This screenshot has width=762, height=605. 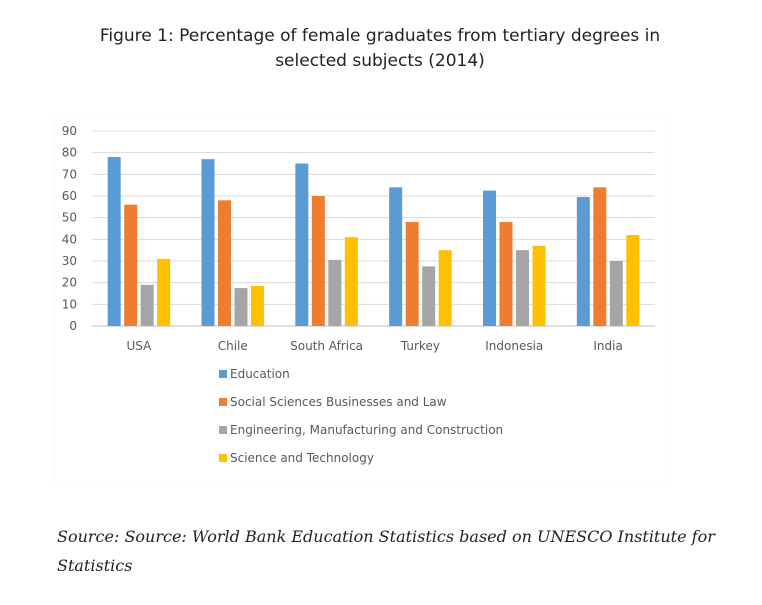 What do you see at coordinates (131, 265) in the screenshot?
I see `bar-social-sciences-businesses-and-law-usa` at bounding box center [131, 265].